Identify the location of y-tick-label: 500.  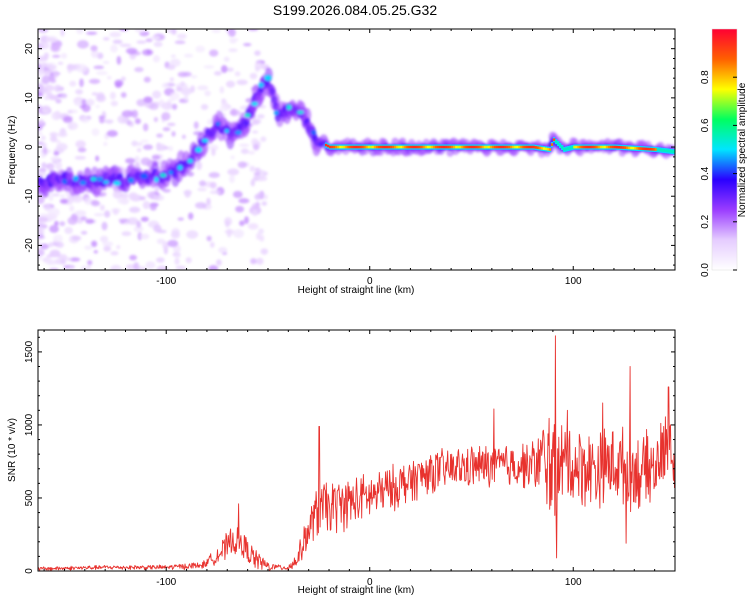
(29, 497).